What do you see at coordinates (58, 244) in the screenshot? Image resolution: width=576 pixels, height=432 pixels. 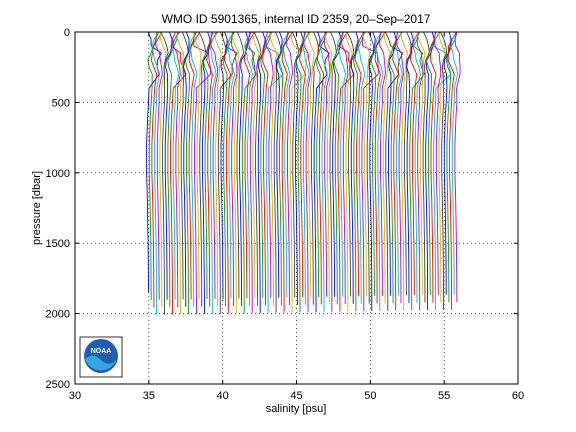 I see `y-tick-label: 1500` at bounding box center [58, 244].